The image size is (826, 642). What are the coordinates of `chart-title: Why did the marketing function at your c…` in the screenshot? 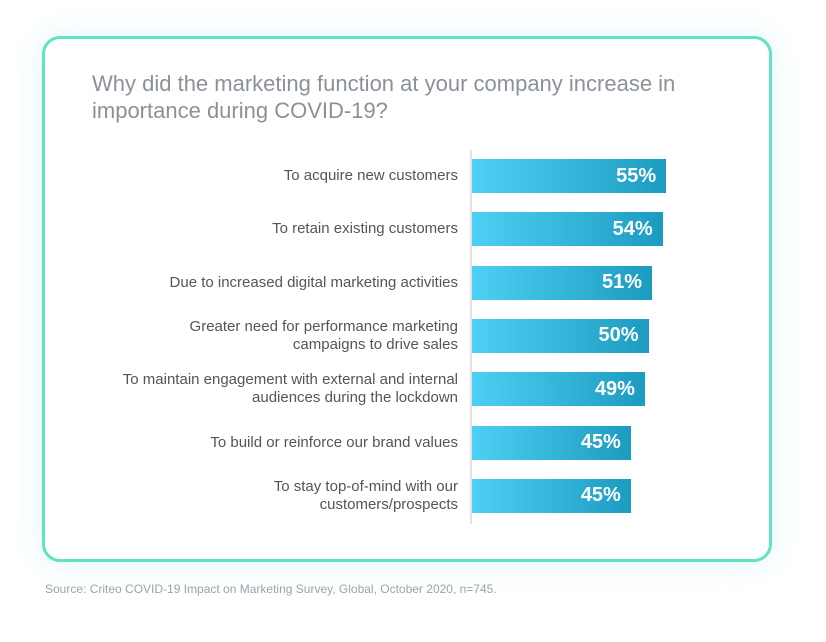 It's located at (384, 97).